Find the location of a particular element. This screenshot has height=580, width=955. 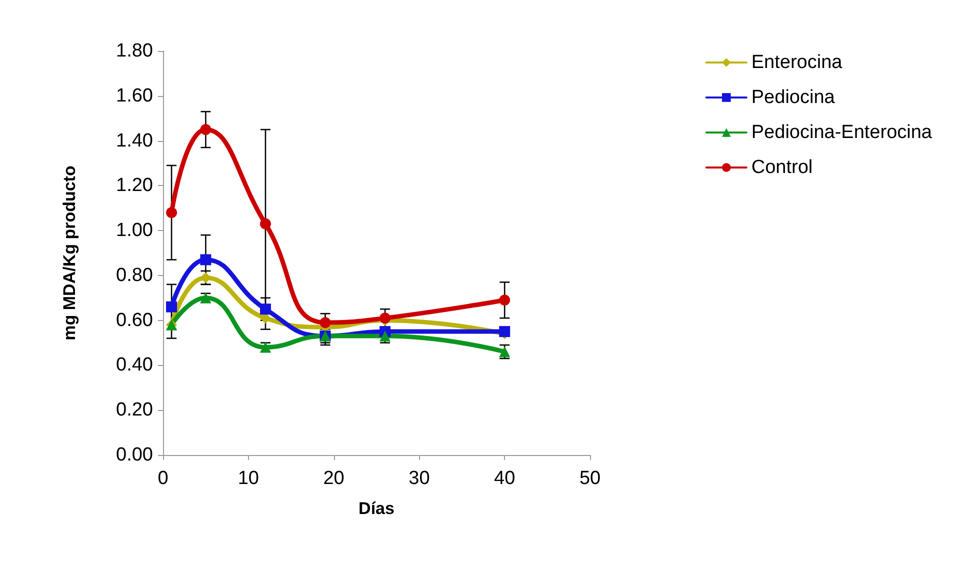

x-tick-label: 40 is located at coordinates (505, 478).